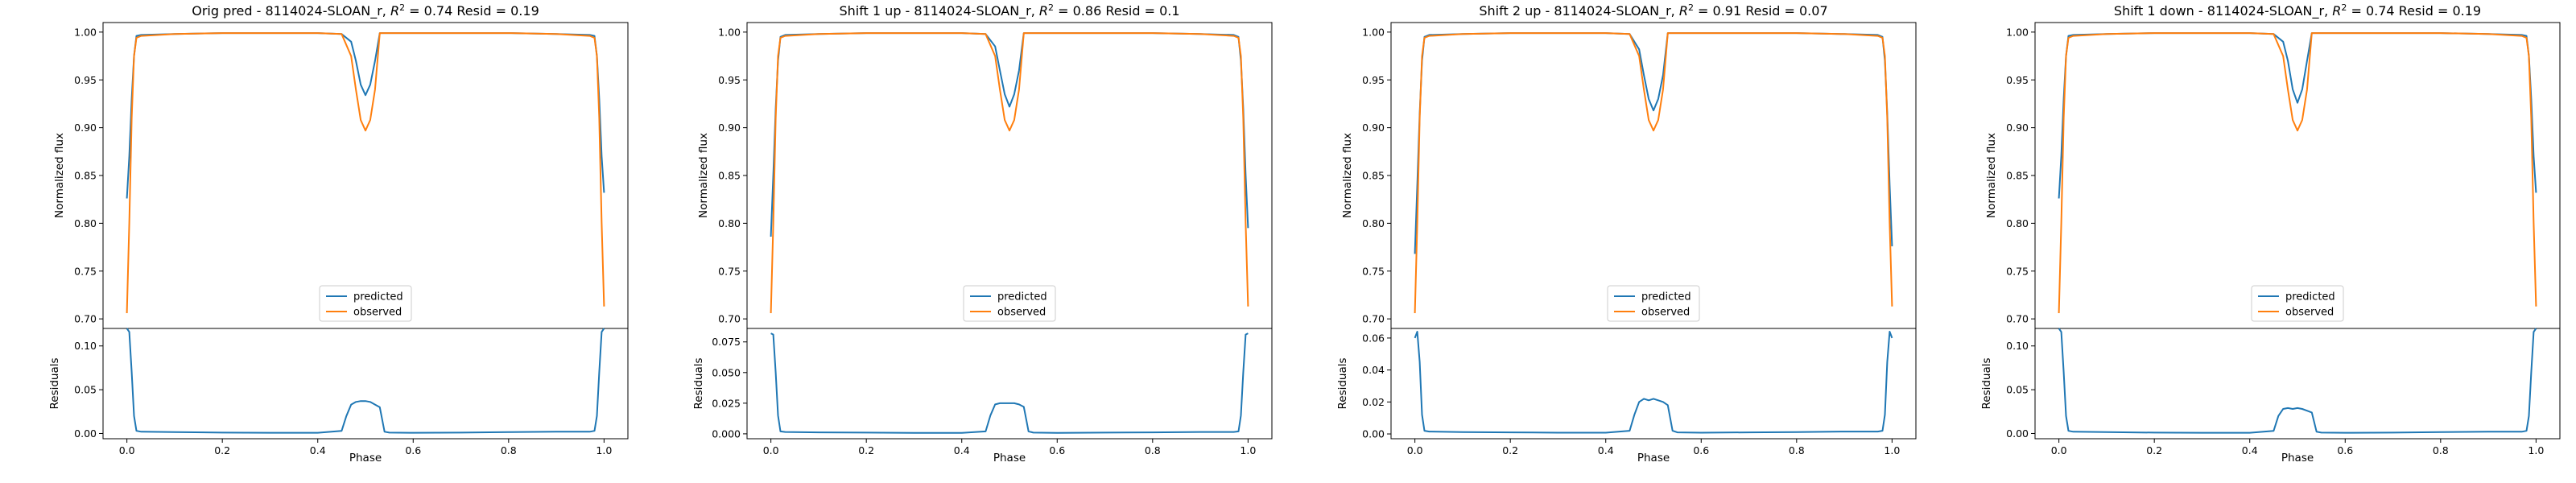 The width and height of the screenshot is (2576, 483). What do you see at coordinates (726, 433) in the screenshot?
I see `residuals-ytick-label: 0.000` at bounding box center [726, 433].